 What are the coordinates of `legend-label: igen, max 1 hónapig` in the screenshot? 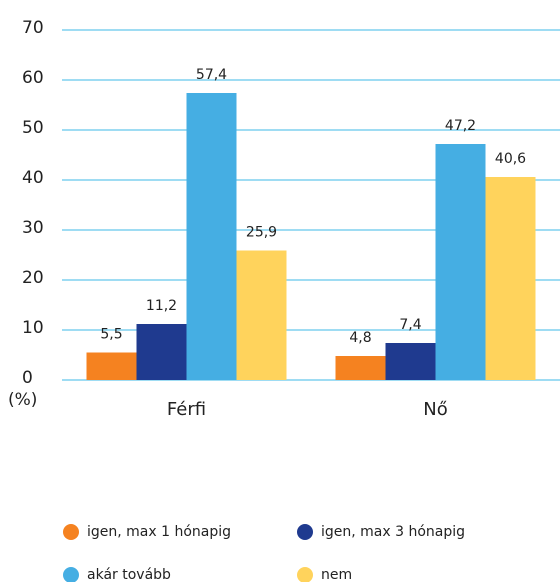 It's located at (159, 532).